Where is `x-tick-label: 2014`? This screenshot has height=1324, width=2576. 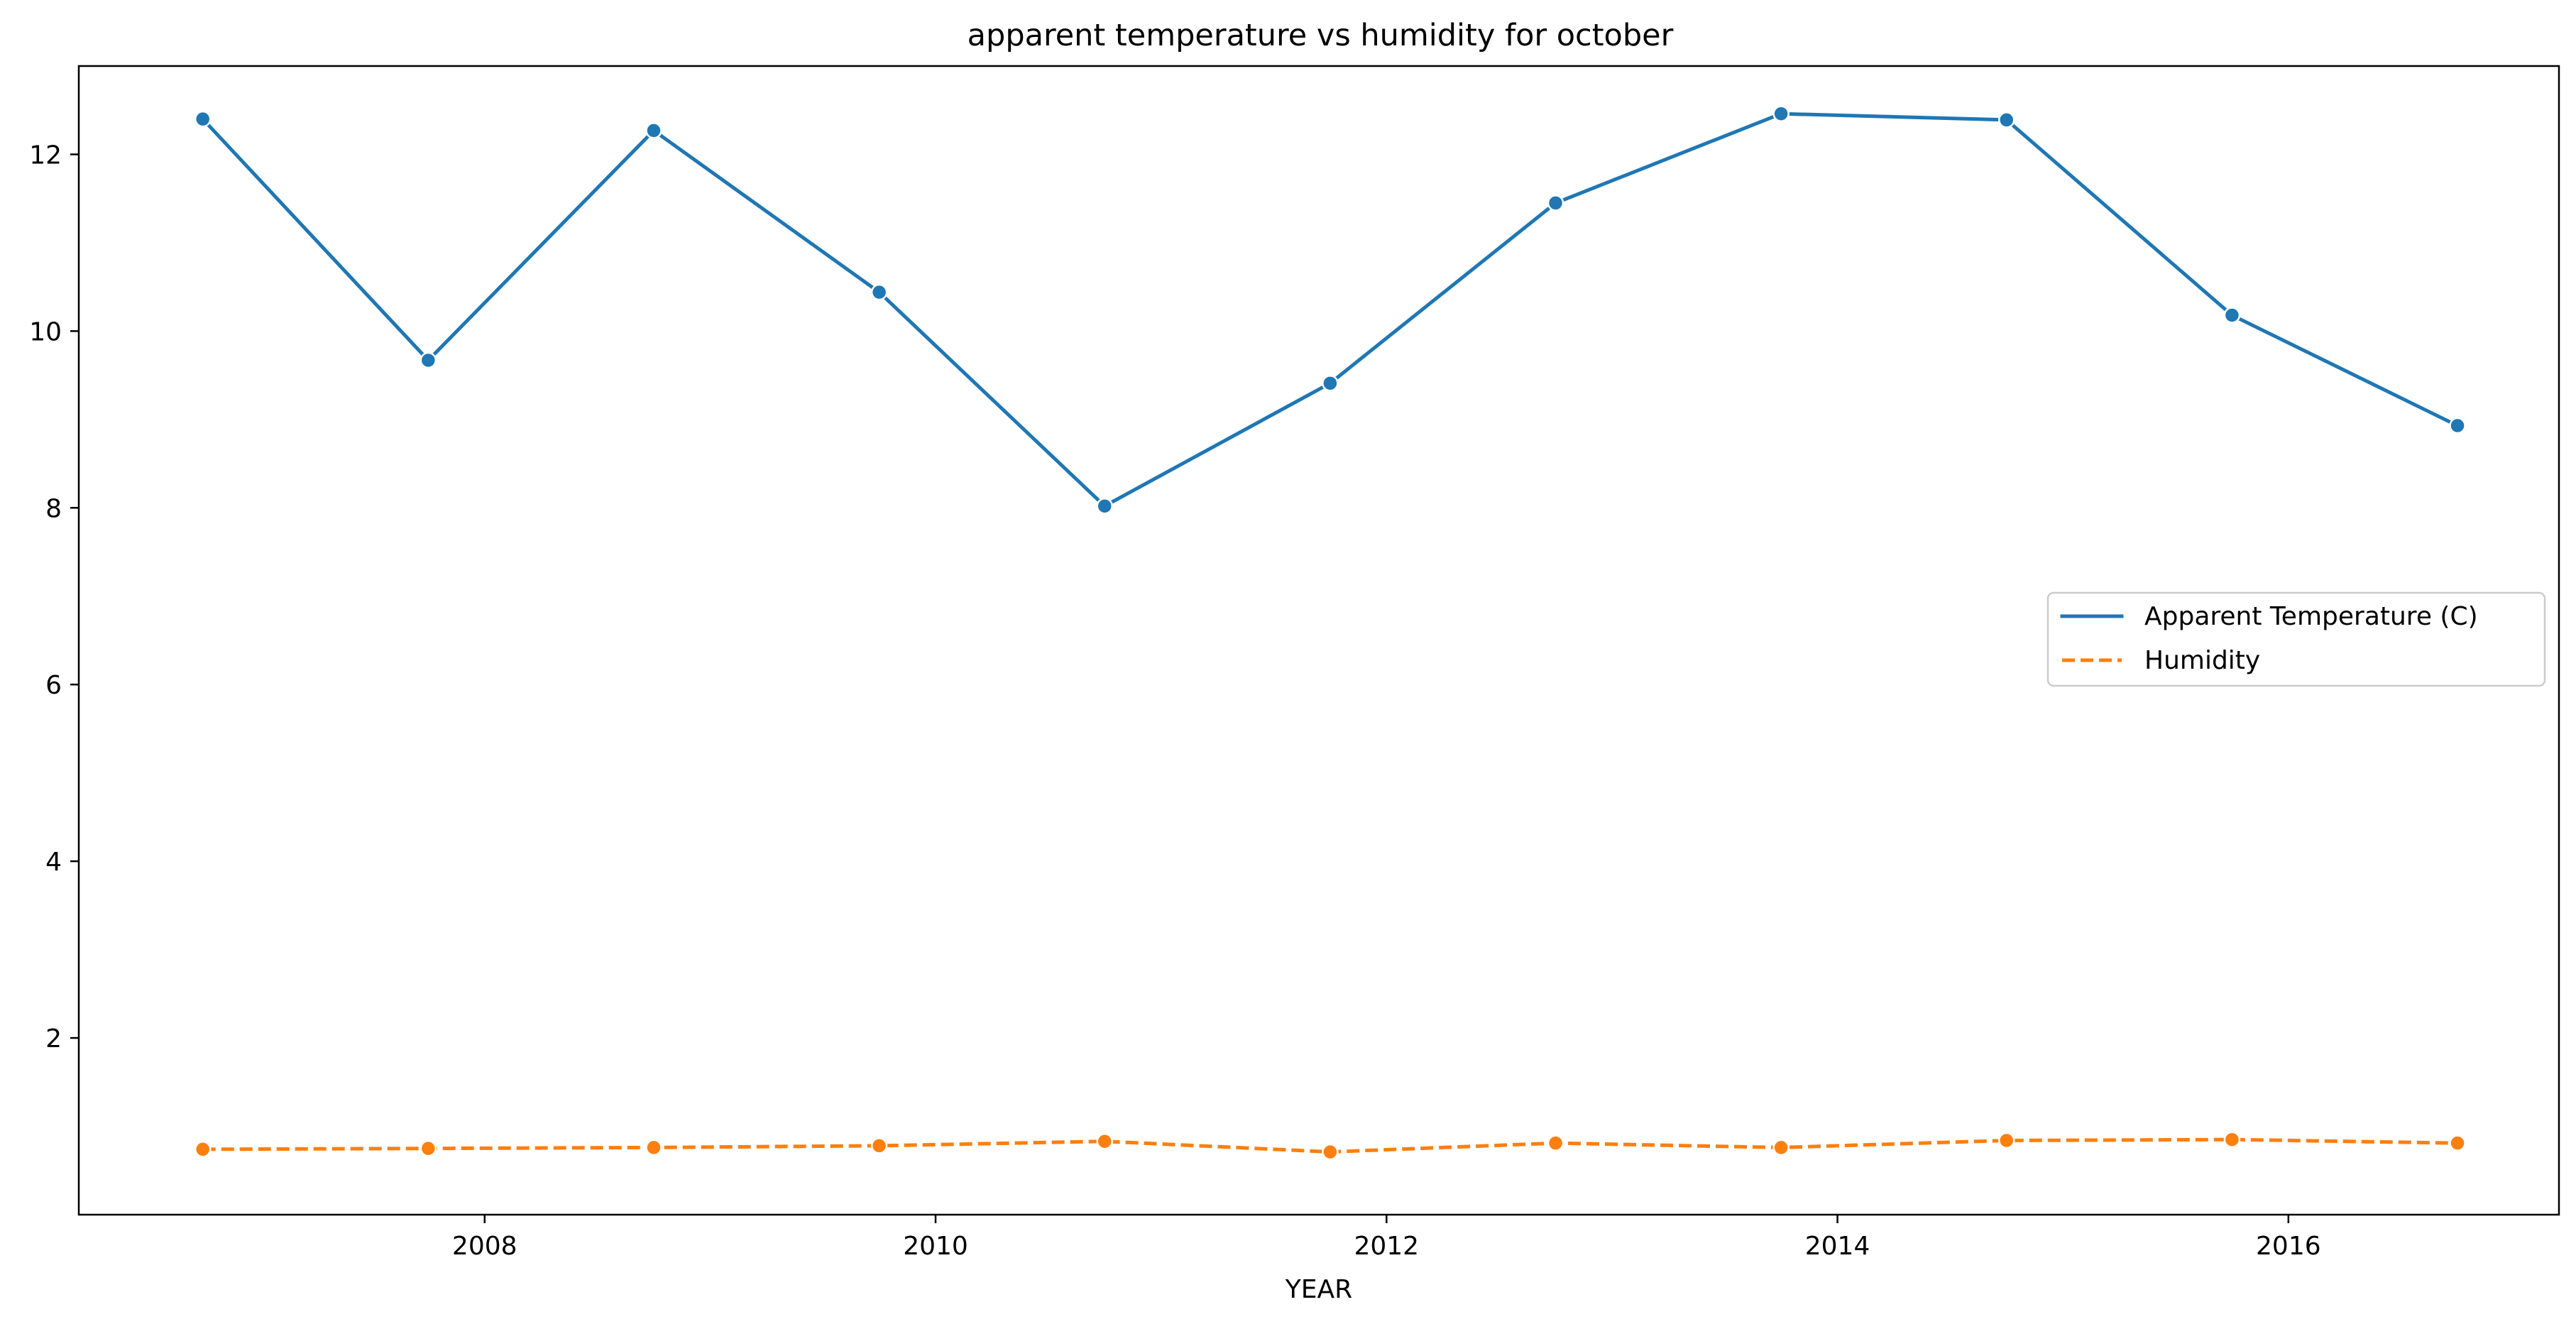
x-tick-label: 2014 is located at coordinates (1837, 1247).